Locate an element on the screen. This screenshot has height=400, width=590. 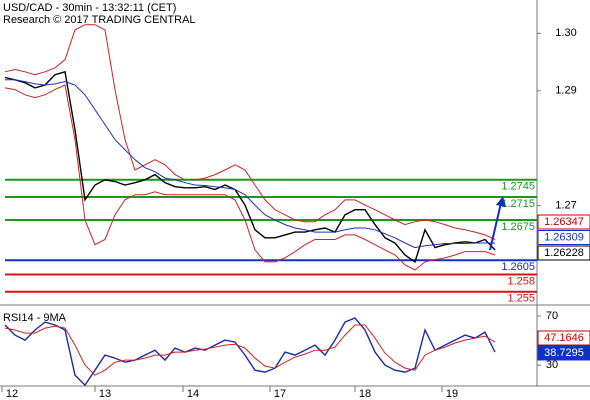
x-tick-label: 13 is located at coordinates (105, 394).